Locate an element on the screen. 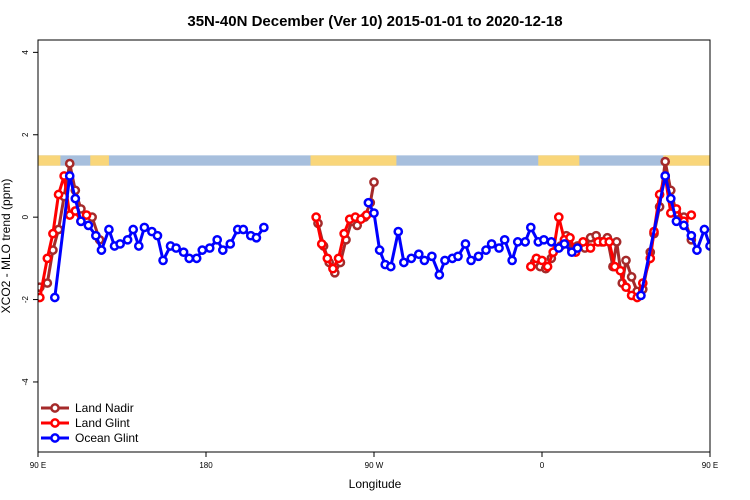 Image resolution: width=750 pixels, height=500 pixels. x-tick-label: 180 is located at coordinates (206, 465).